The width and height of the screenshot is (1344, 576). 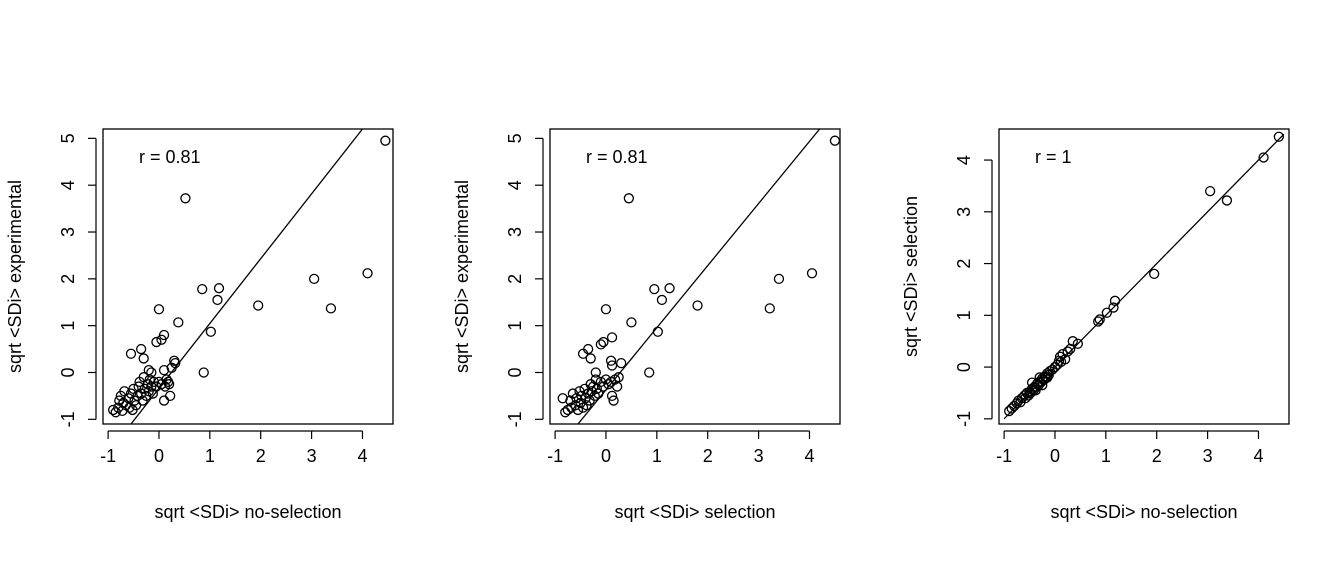 I want to click on y-axis-title: sqrt <SDi> selection, so click(x=911, y=276).